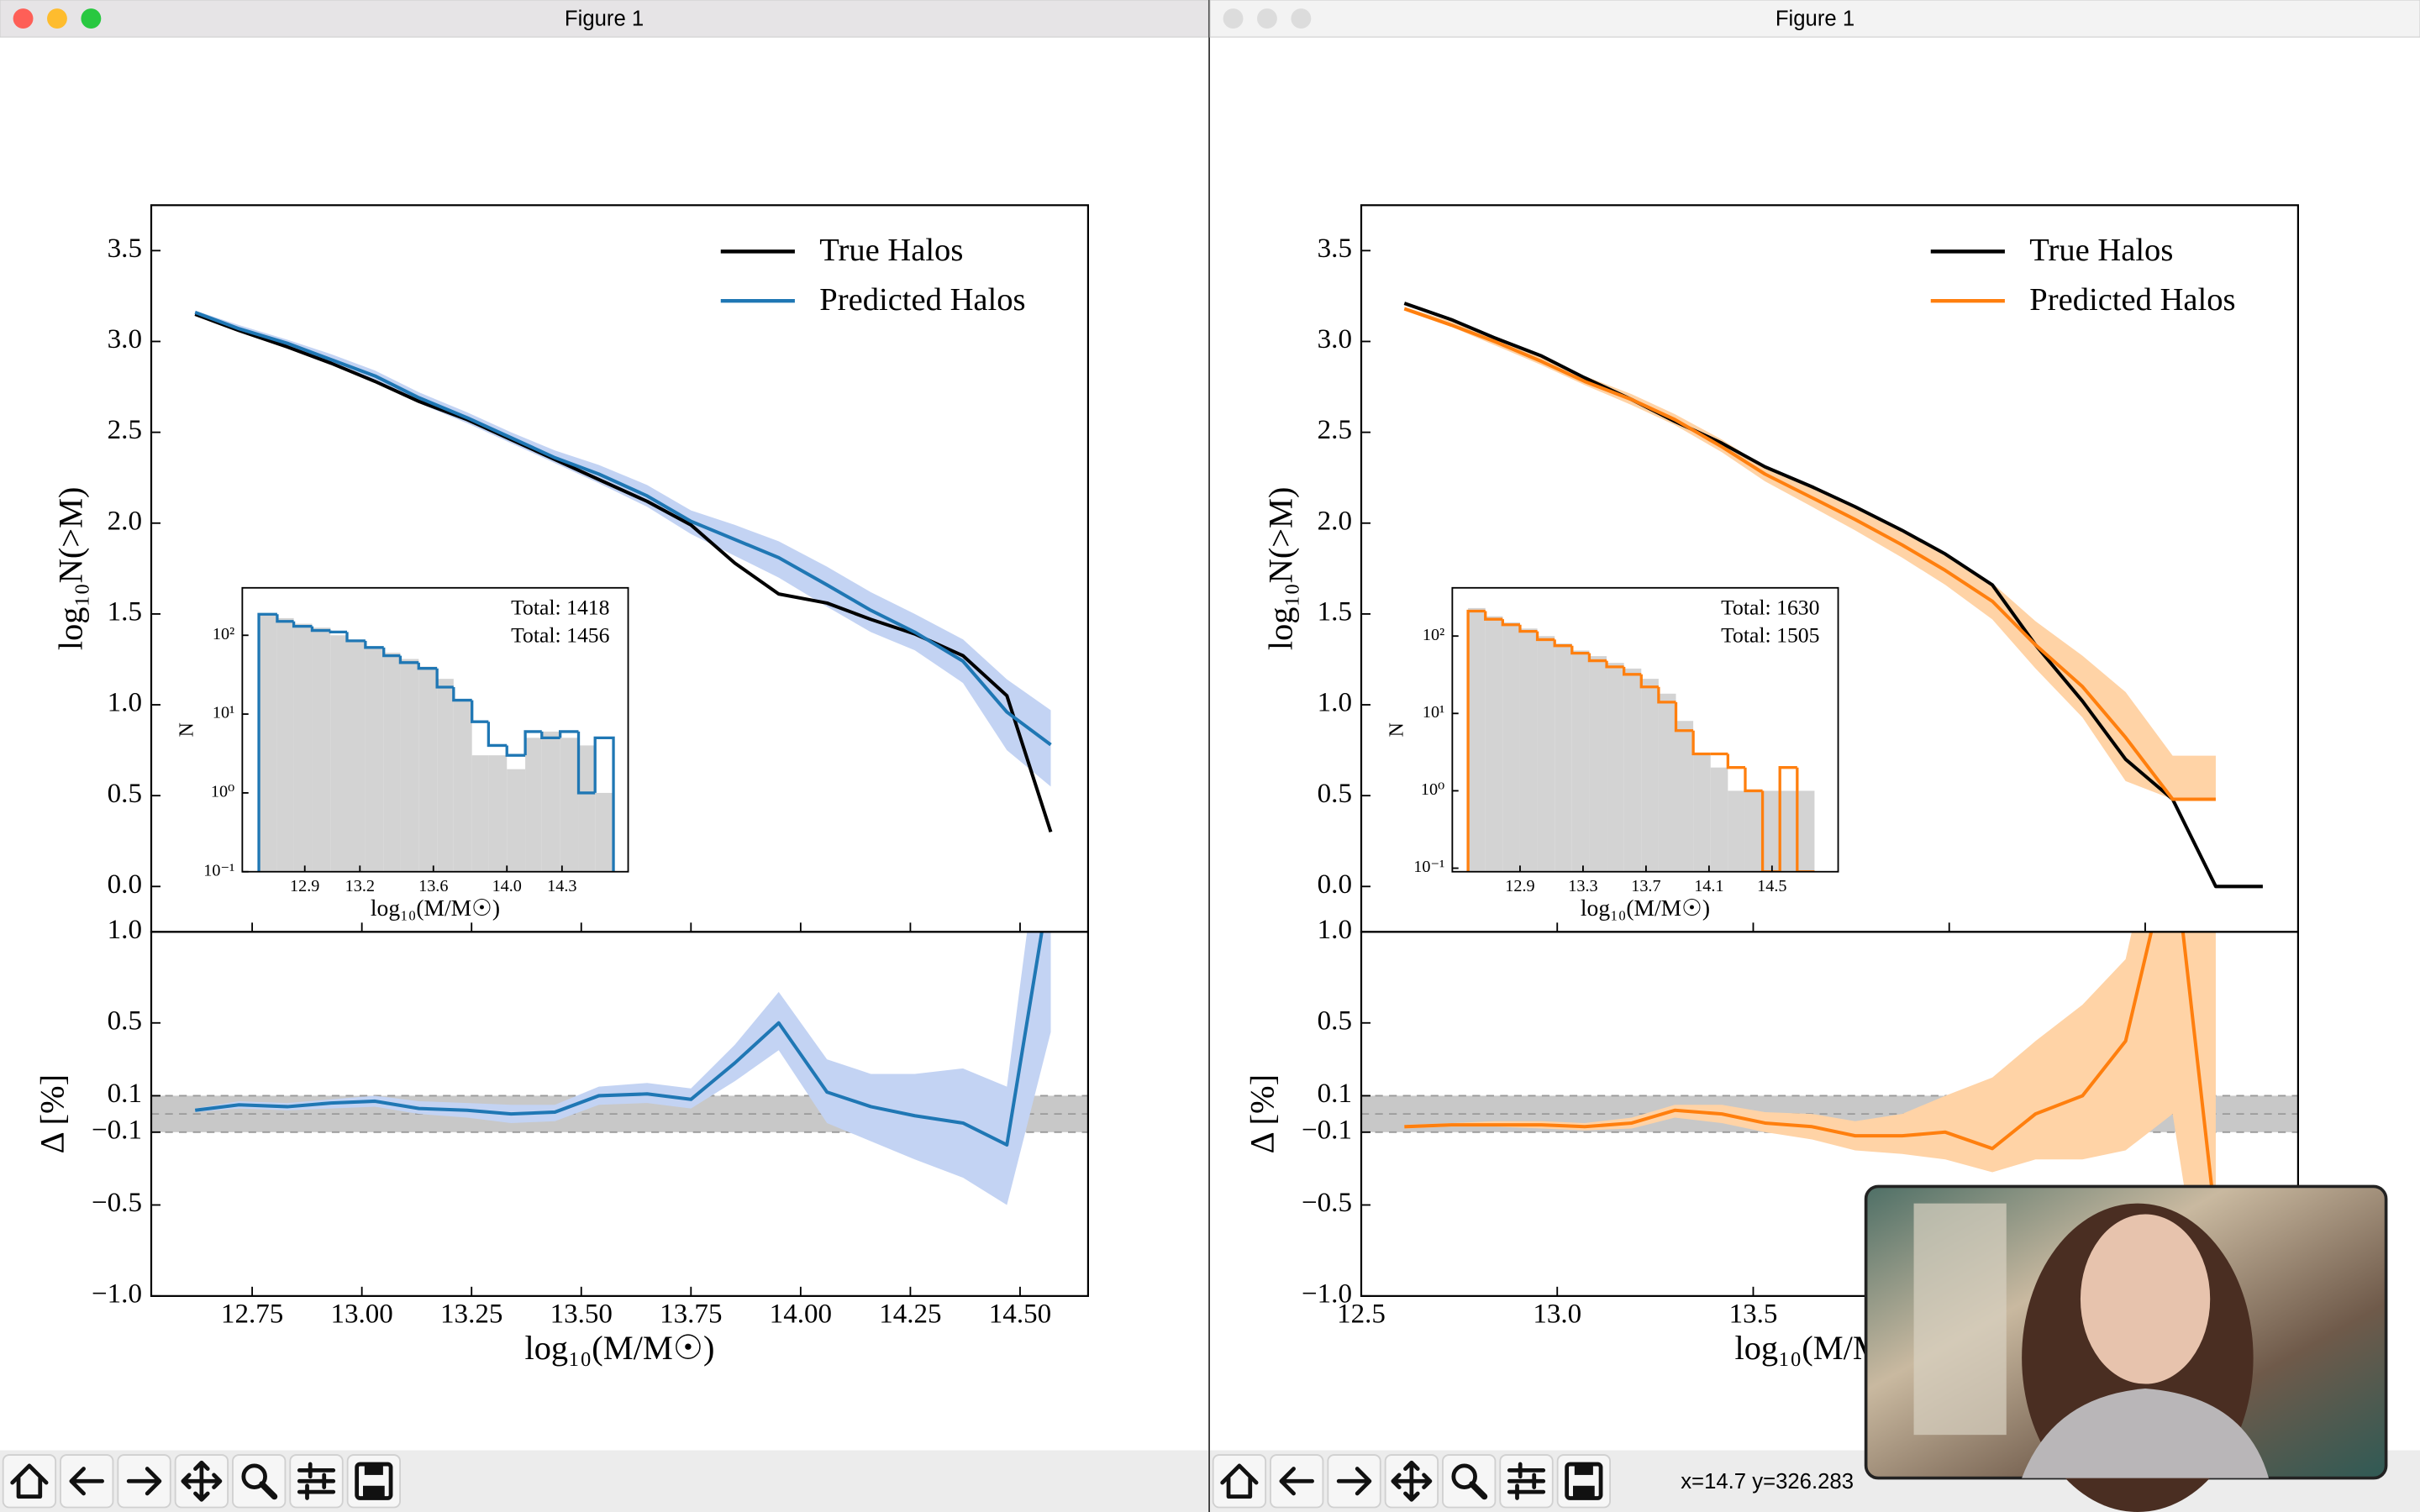  I want to click on y-tick-label: −1.0, so click(117, 1293).